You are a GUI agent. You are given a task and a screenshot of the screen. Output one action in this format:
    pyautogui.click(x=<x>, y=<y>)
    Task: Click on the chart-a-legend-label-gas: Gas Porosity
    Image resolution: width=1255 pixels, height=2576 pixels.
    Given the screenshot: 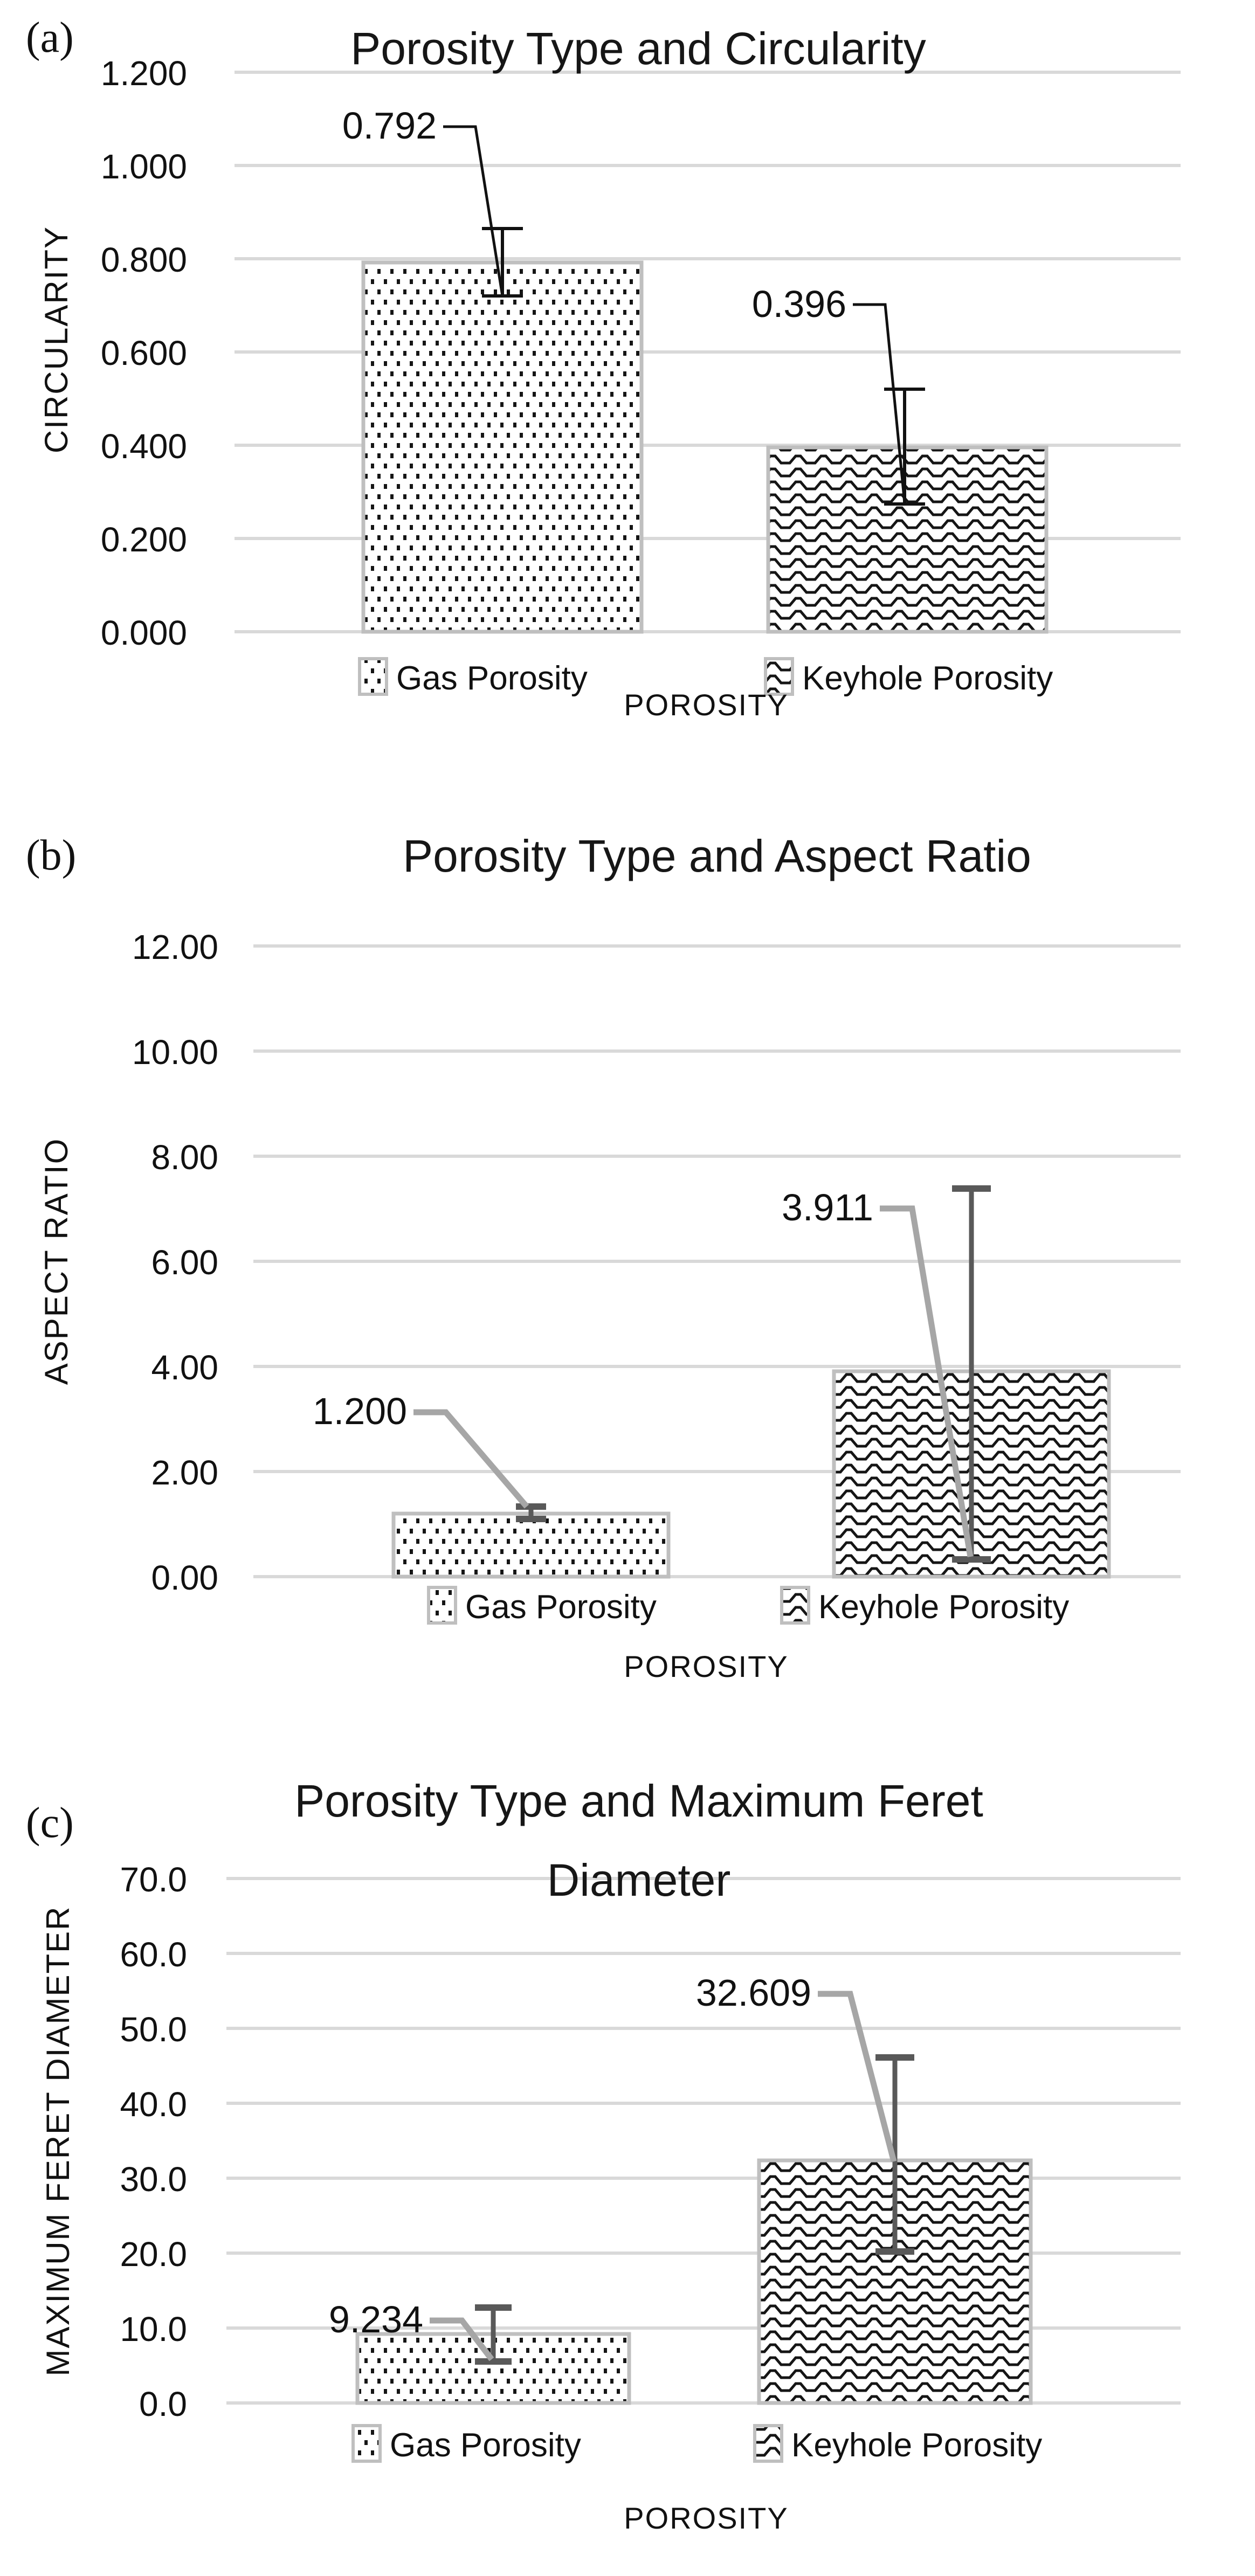 What is the action you would take?
    pyautogui.click(x=492, y=678)
    